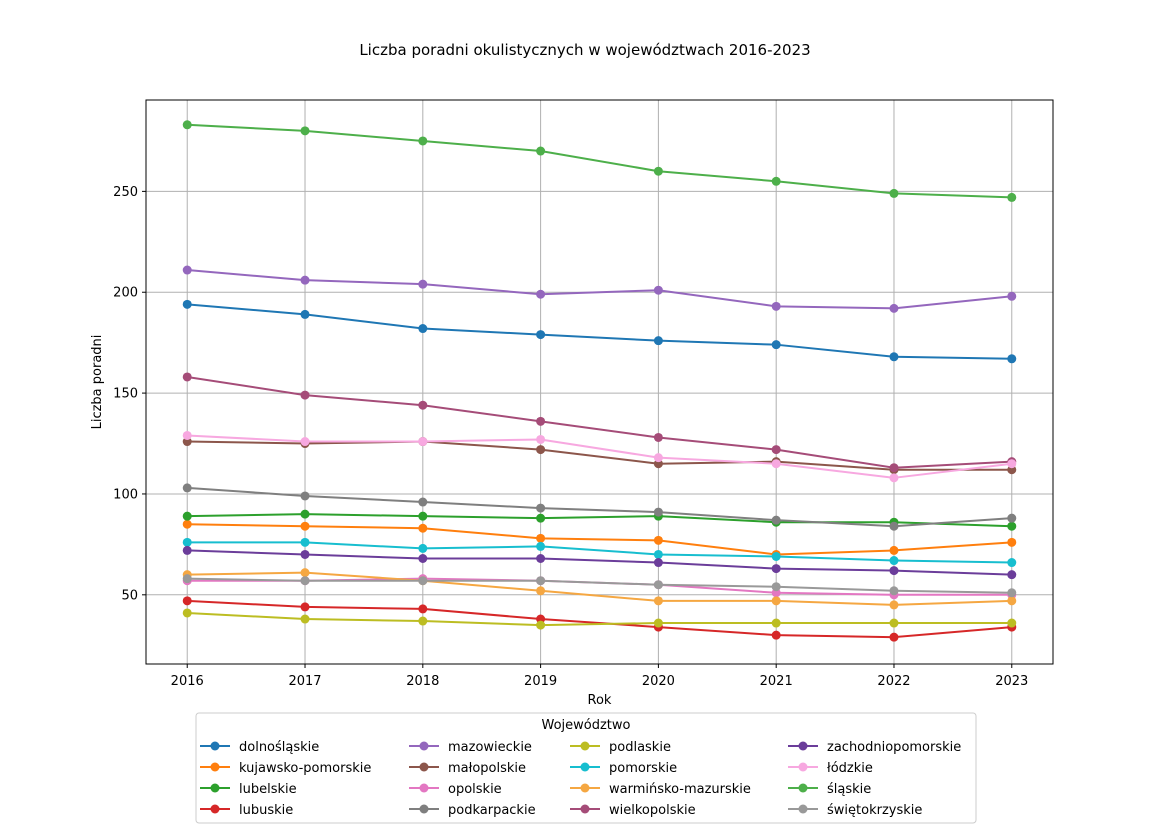  I want to click on series-podlaskie, so click(599, 619).